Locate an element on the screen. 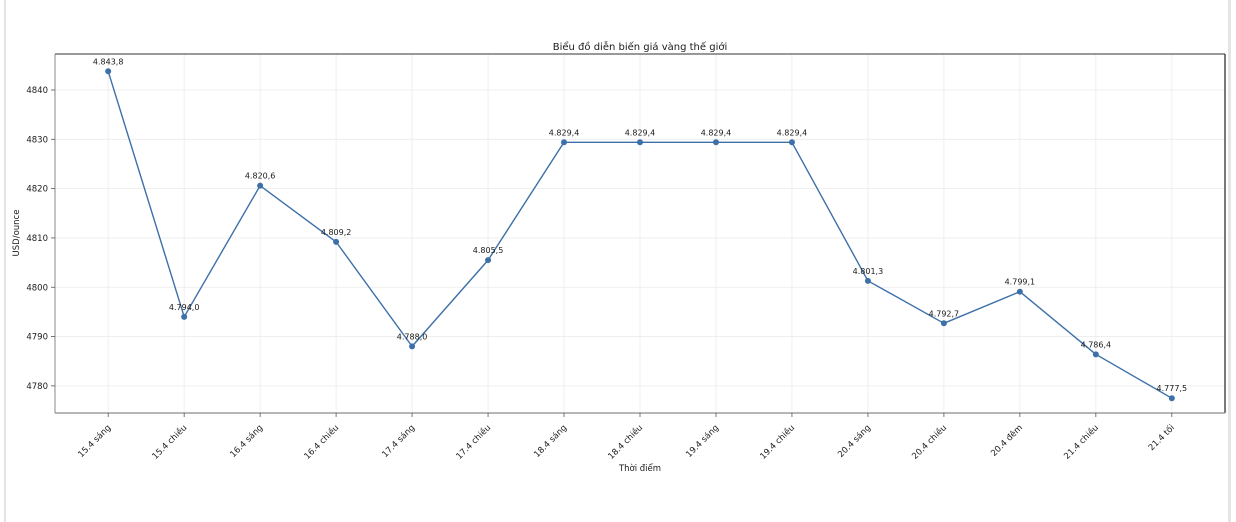 The height and width of the screenshot is (522, 1236). data-point-label: 4.801,3 is located at coordinates (868, 271).